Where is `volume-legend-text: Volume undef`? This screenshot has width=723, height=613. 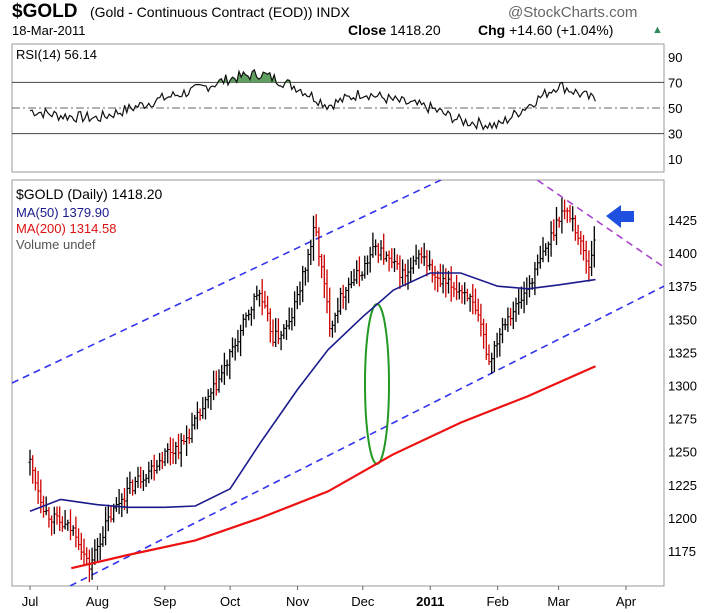 volume-legend-text: Volume undef is located at coordinates (56, 244).